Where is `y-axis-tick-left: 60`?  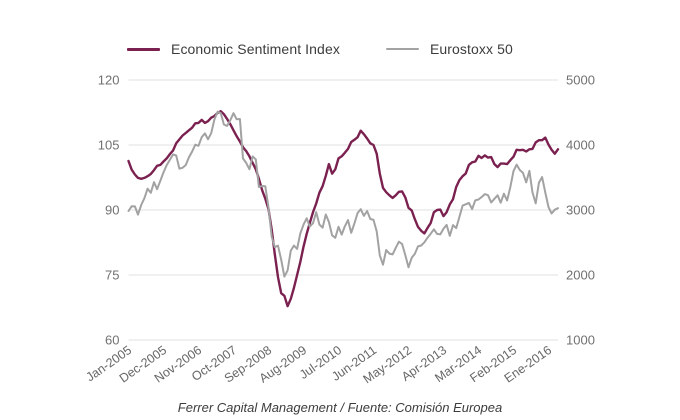 y-axis-tick-left: 60 is located at coordinates (112, 340).